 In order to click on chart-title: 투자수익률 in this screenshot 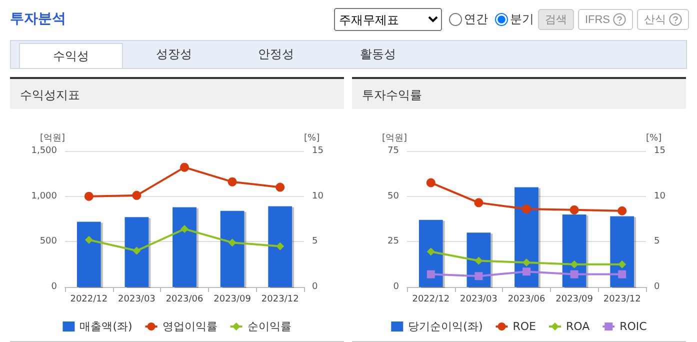, I will do `click(519, 94)`.